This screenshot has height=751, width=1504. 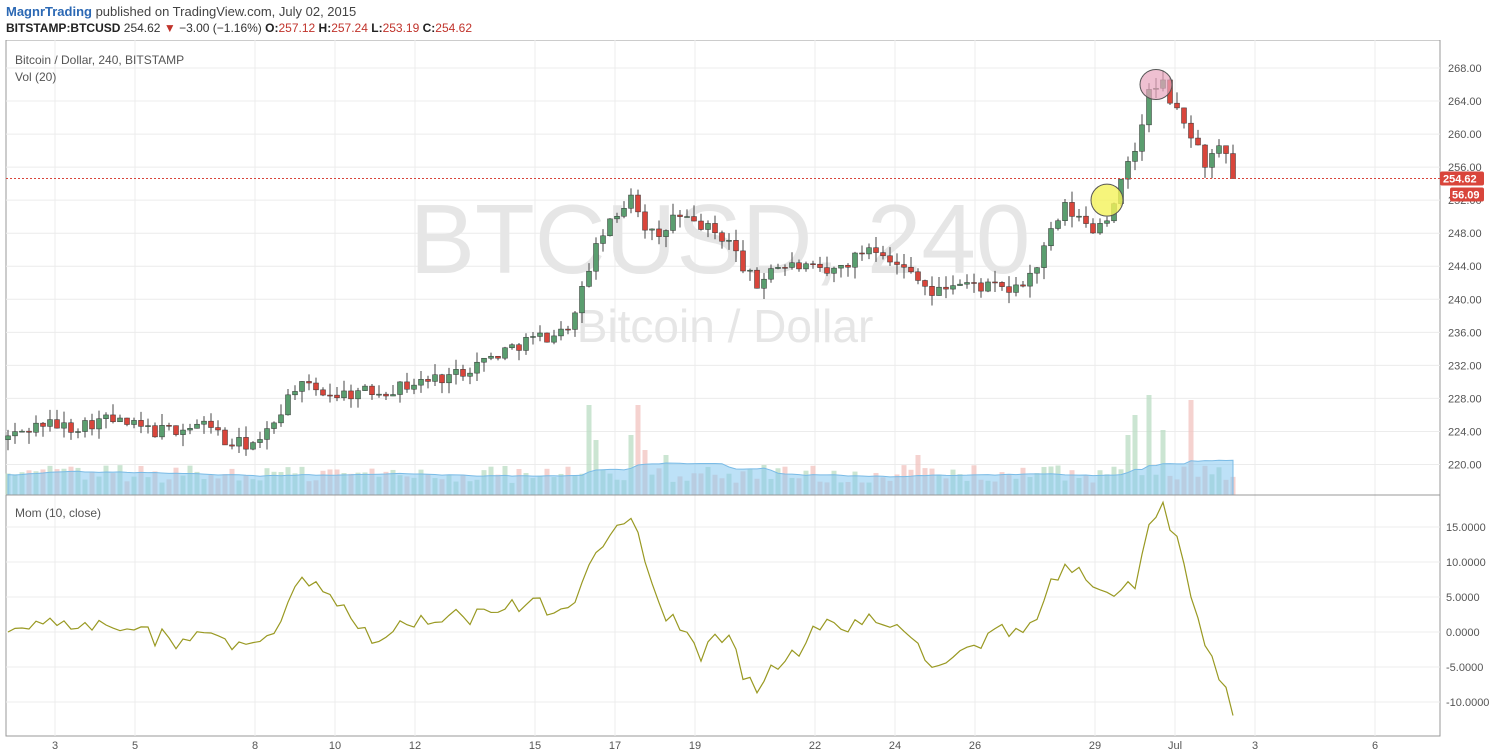 I want to click on time-tick-label: 24, so click(x=895, y=745).